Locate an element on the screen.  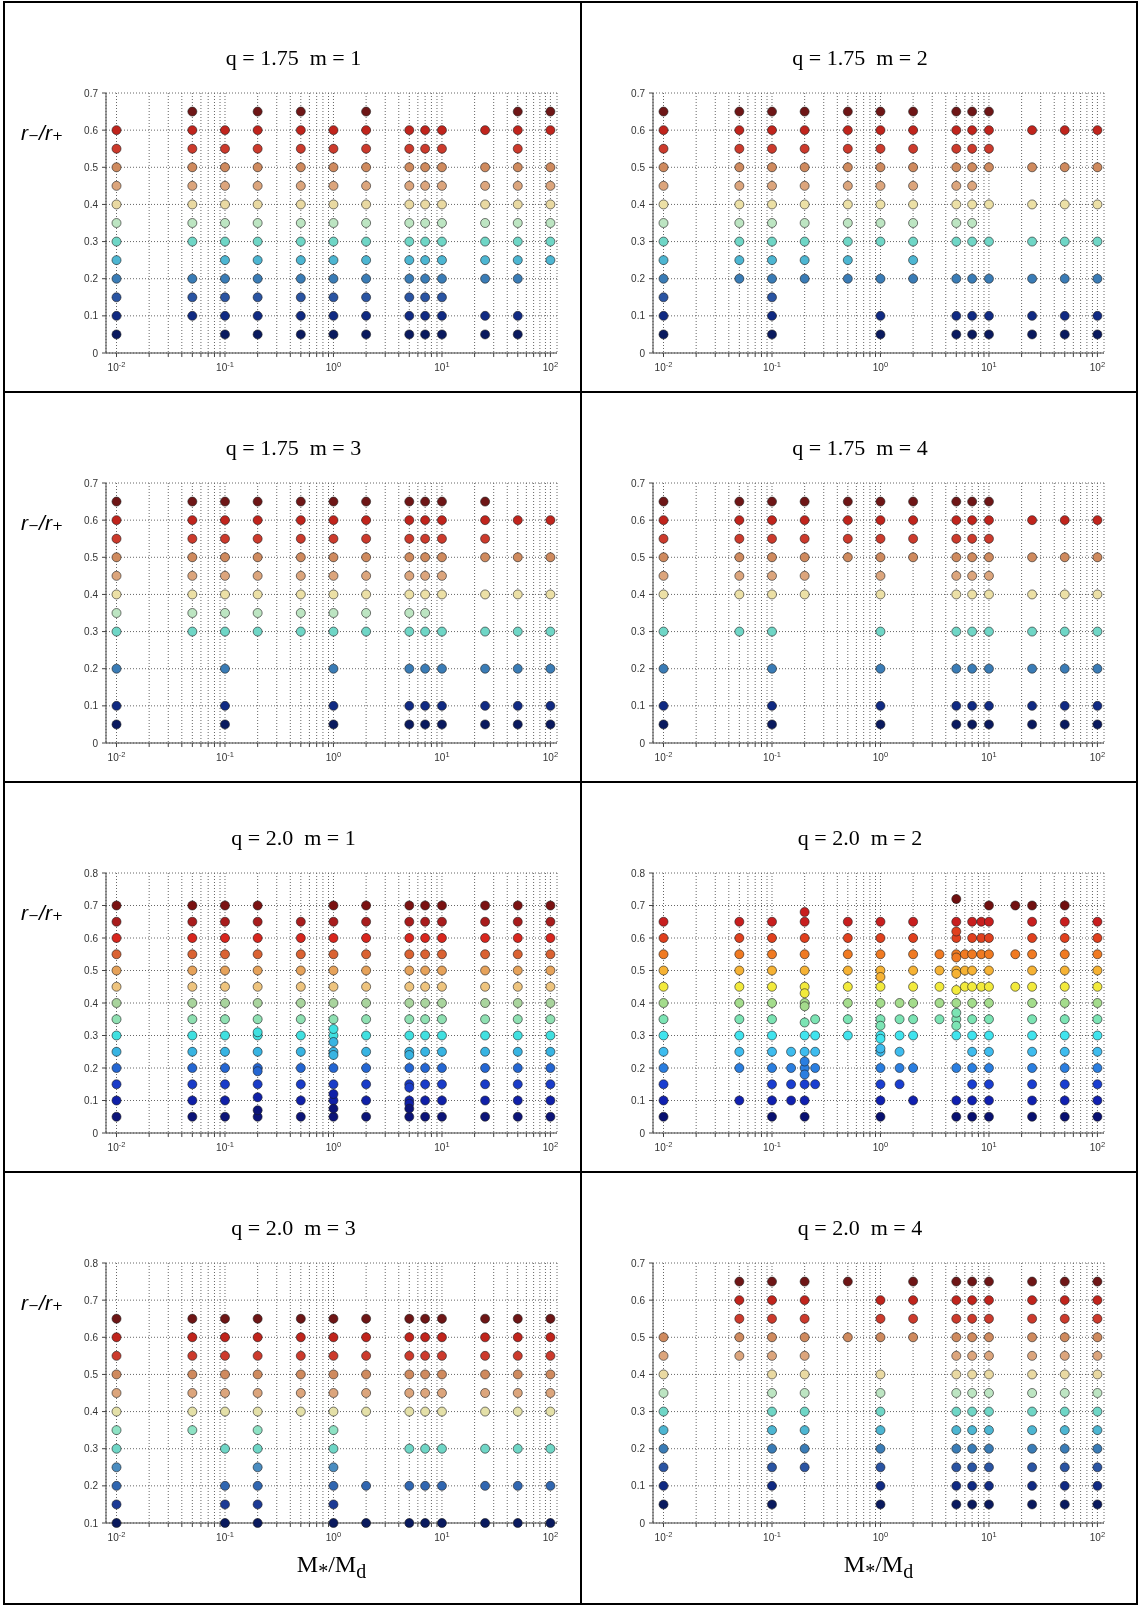
chart-title: q = 2.0 m = 3 is located at coordinates (293, 1227).